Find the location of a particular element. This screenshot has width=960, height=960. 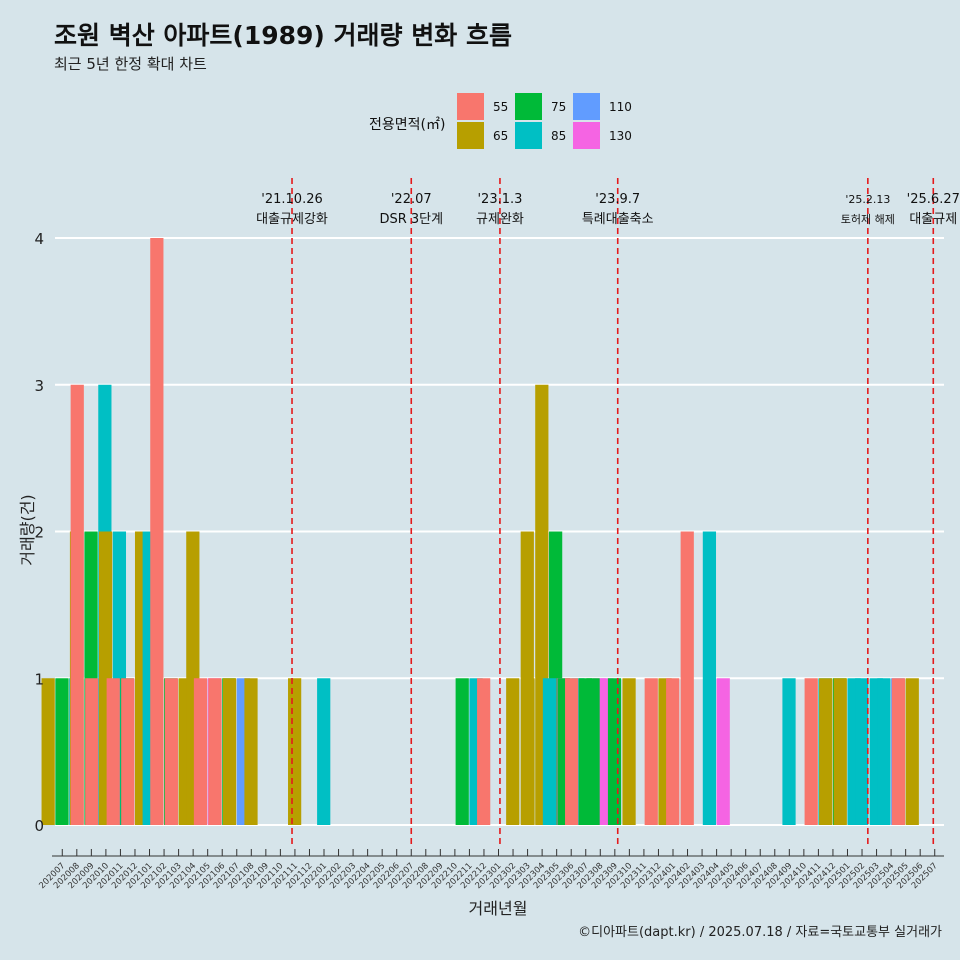

legend-label-65: 65 is located at coordinates (500, 136).